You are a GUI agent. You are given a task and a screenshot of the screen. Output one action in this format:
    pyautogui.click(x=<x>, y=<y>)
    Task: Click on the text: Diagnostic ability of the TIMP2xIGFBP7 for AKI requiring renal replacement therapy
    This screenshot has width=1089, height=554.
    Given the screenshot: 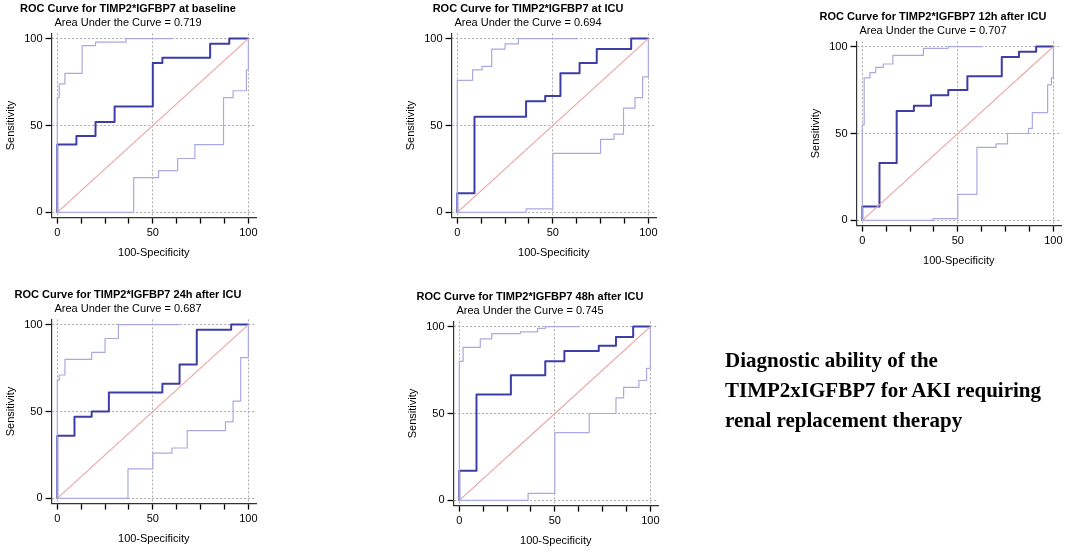 What is the action you would take?
    pyautogui.click(x=883, y=390)
    